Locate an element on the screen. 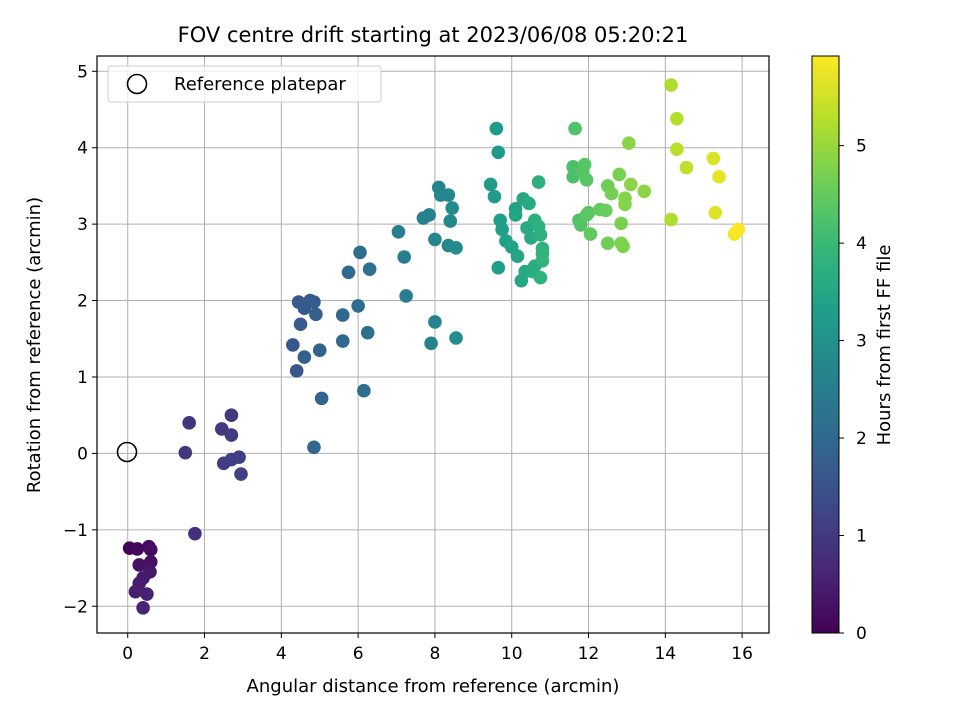 The width and height of the screenshot is (960, 720). y-tick-label: −1 is located at coordinates (75, 531).